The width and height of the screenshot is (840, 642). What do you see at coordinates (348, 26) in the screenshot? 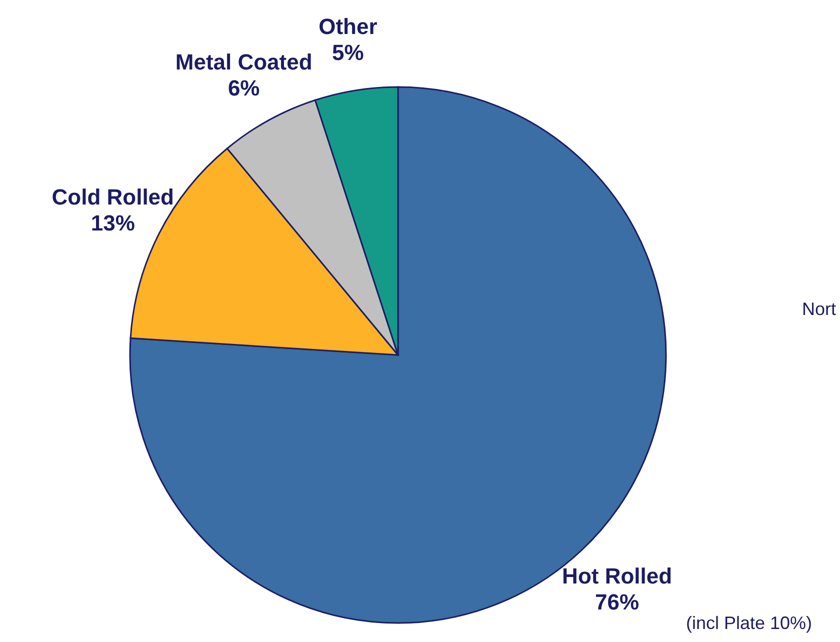
I see `slice-label: Other` at bounding box center [348, 26].